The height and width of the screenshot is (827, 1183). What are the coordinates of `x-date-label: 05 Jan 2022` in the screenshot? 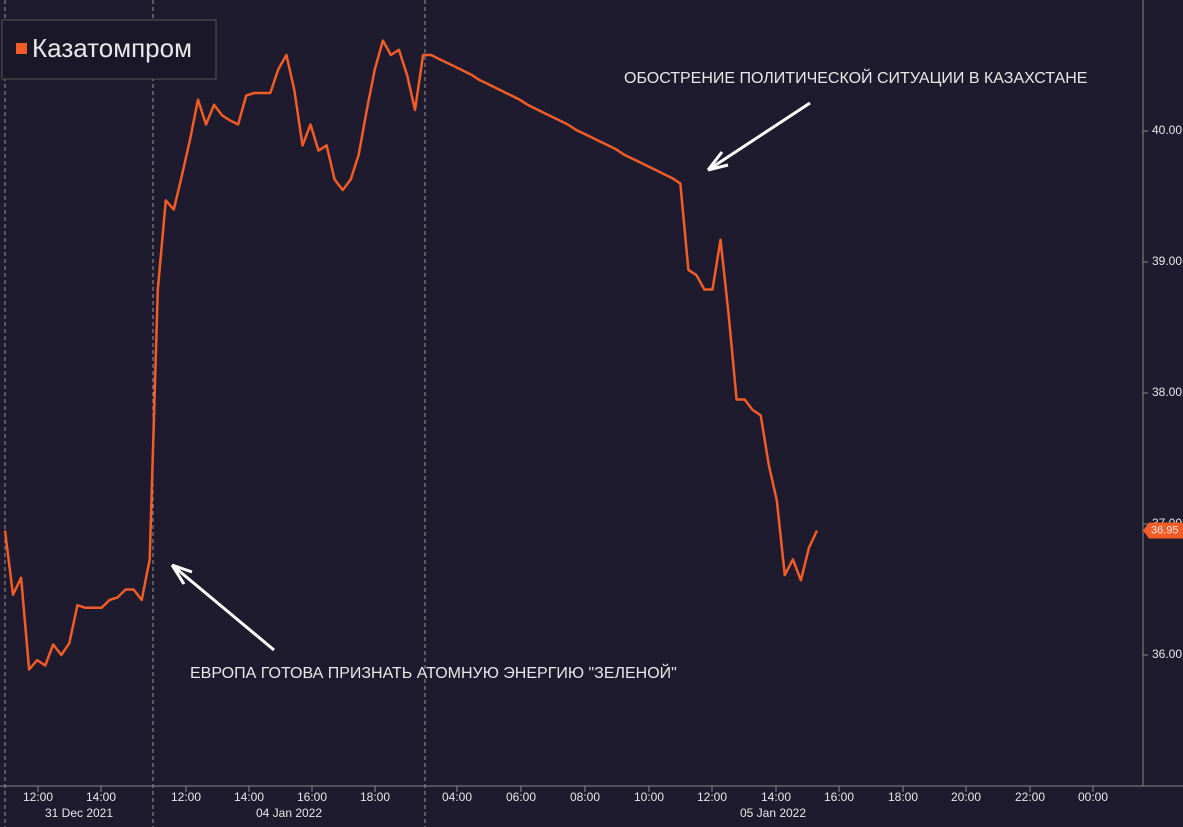 It's located at (773, 813).